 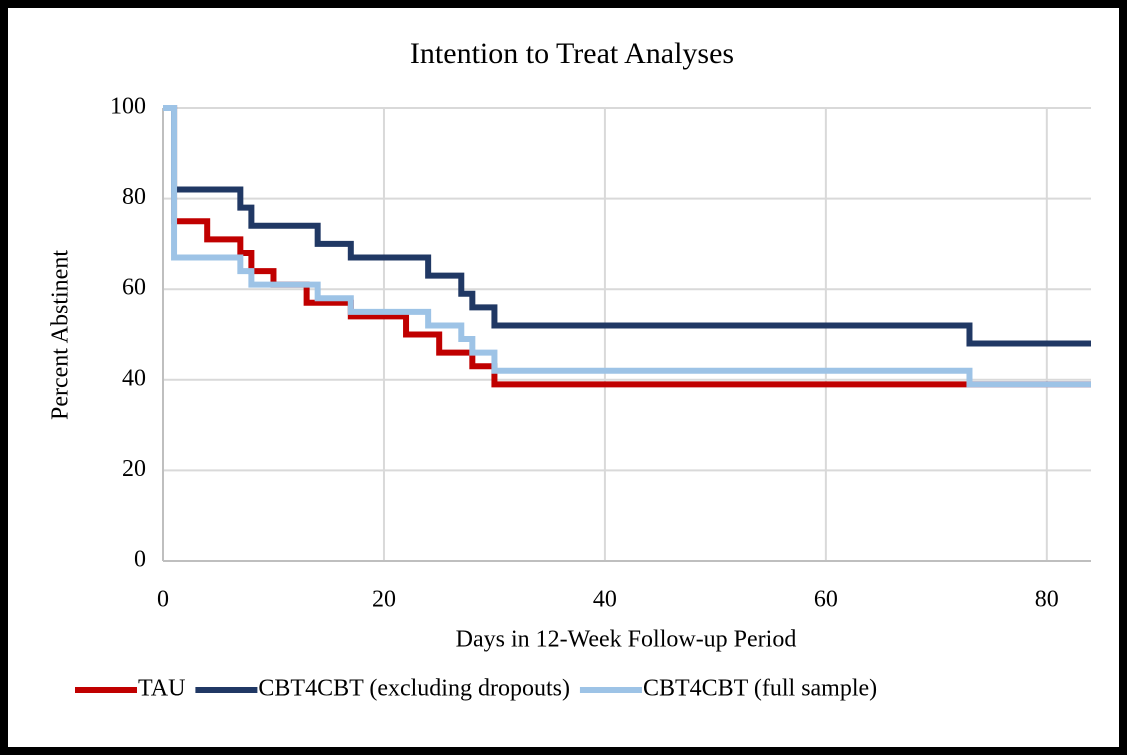 I want to click on y-tick-label: 0, so click(x=140, y=560).